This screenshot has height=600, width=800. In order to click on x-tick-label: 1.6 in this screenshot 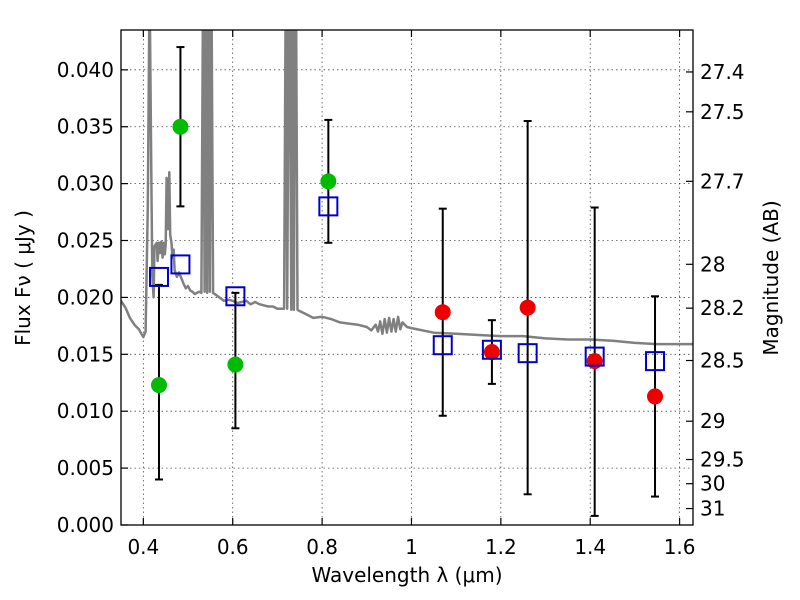, I will do `click(680, 547)`.